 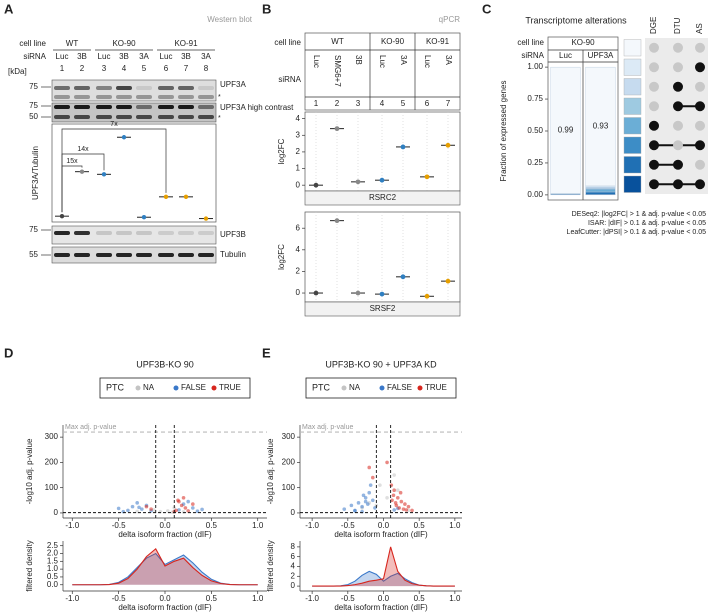 What do you see at coordinates (257, 107) in the screenshot?
I see `blot-label: UPF3A high contrast` at bounding box center [257, 107].